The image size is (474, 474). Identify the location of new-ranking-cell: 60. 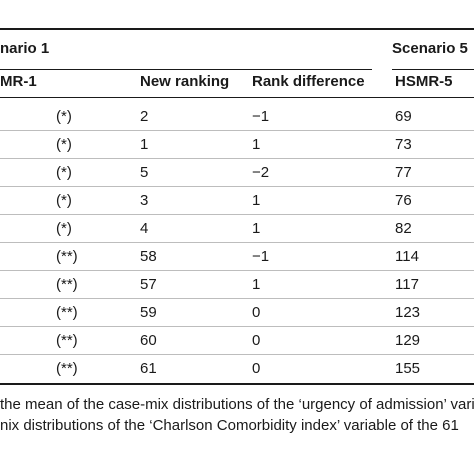
(148, 340).